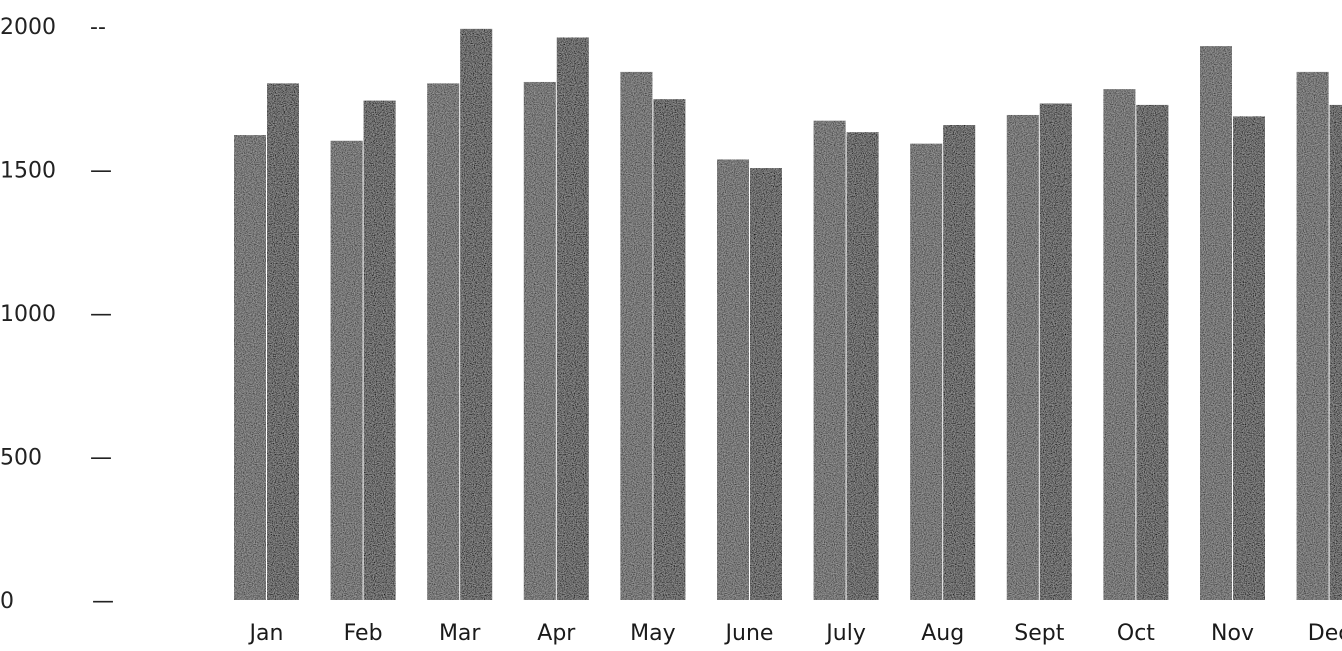 This screenshot has width=1342, height=651. Describe the element at coordinates (1039, 633) in the screenshot. I see `x-tick-label: Sept` at that location.